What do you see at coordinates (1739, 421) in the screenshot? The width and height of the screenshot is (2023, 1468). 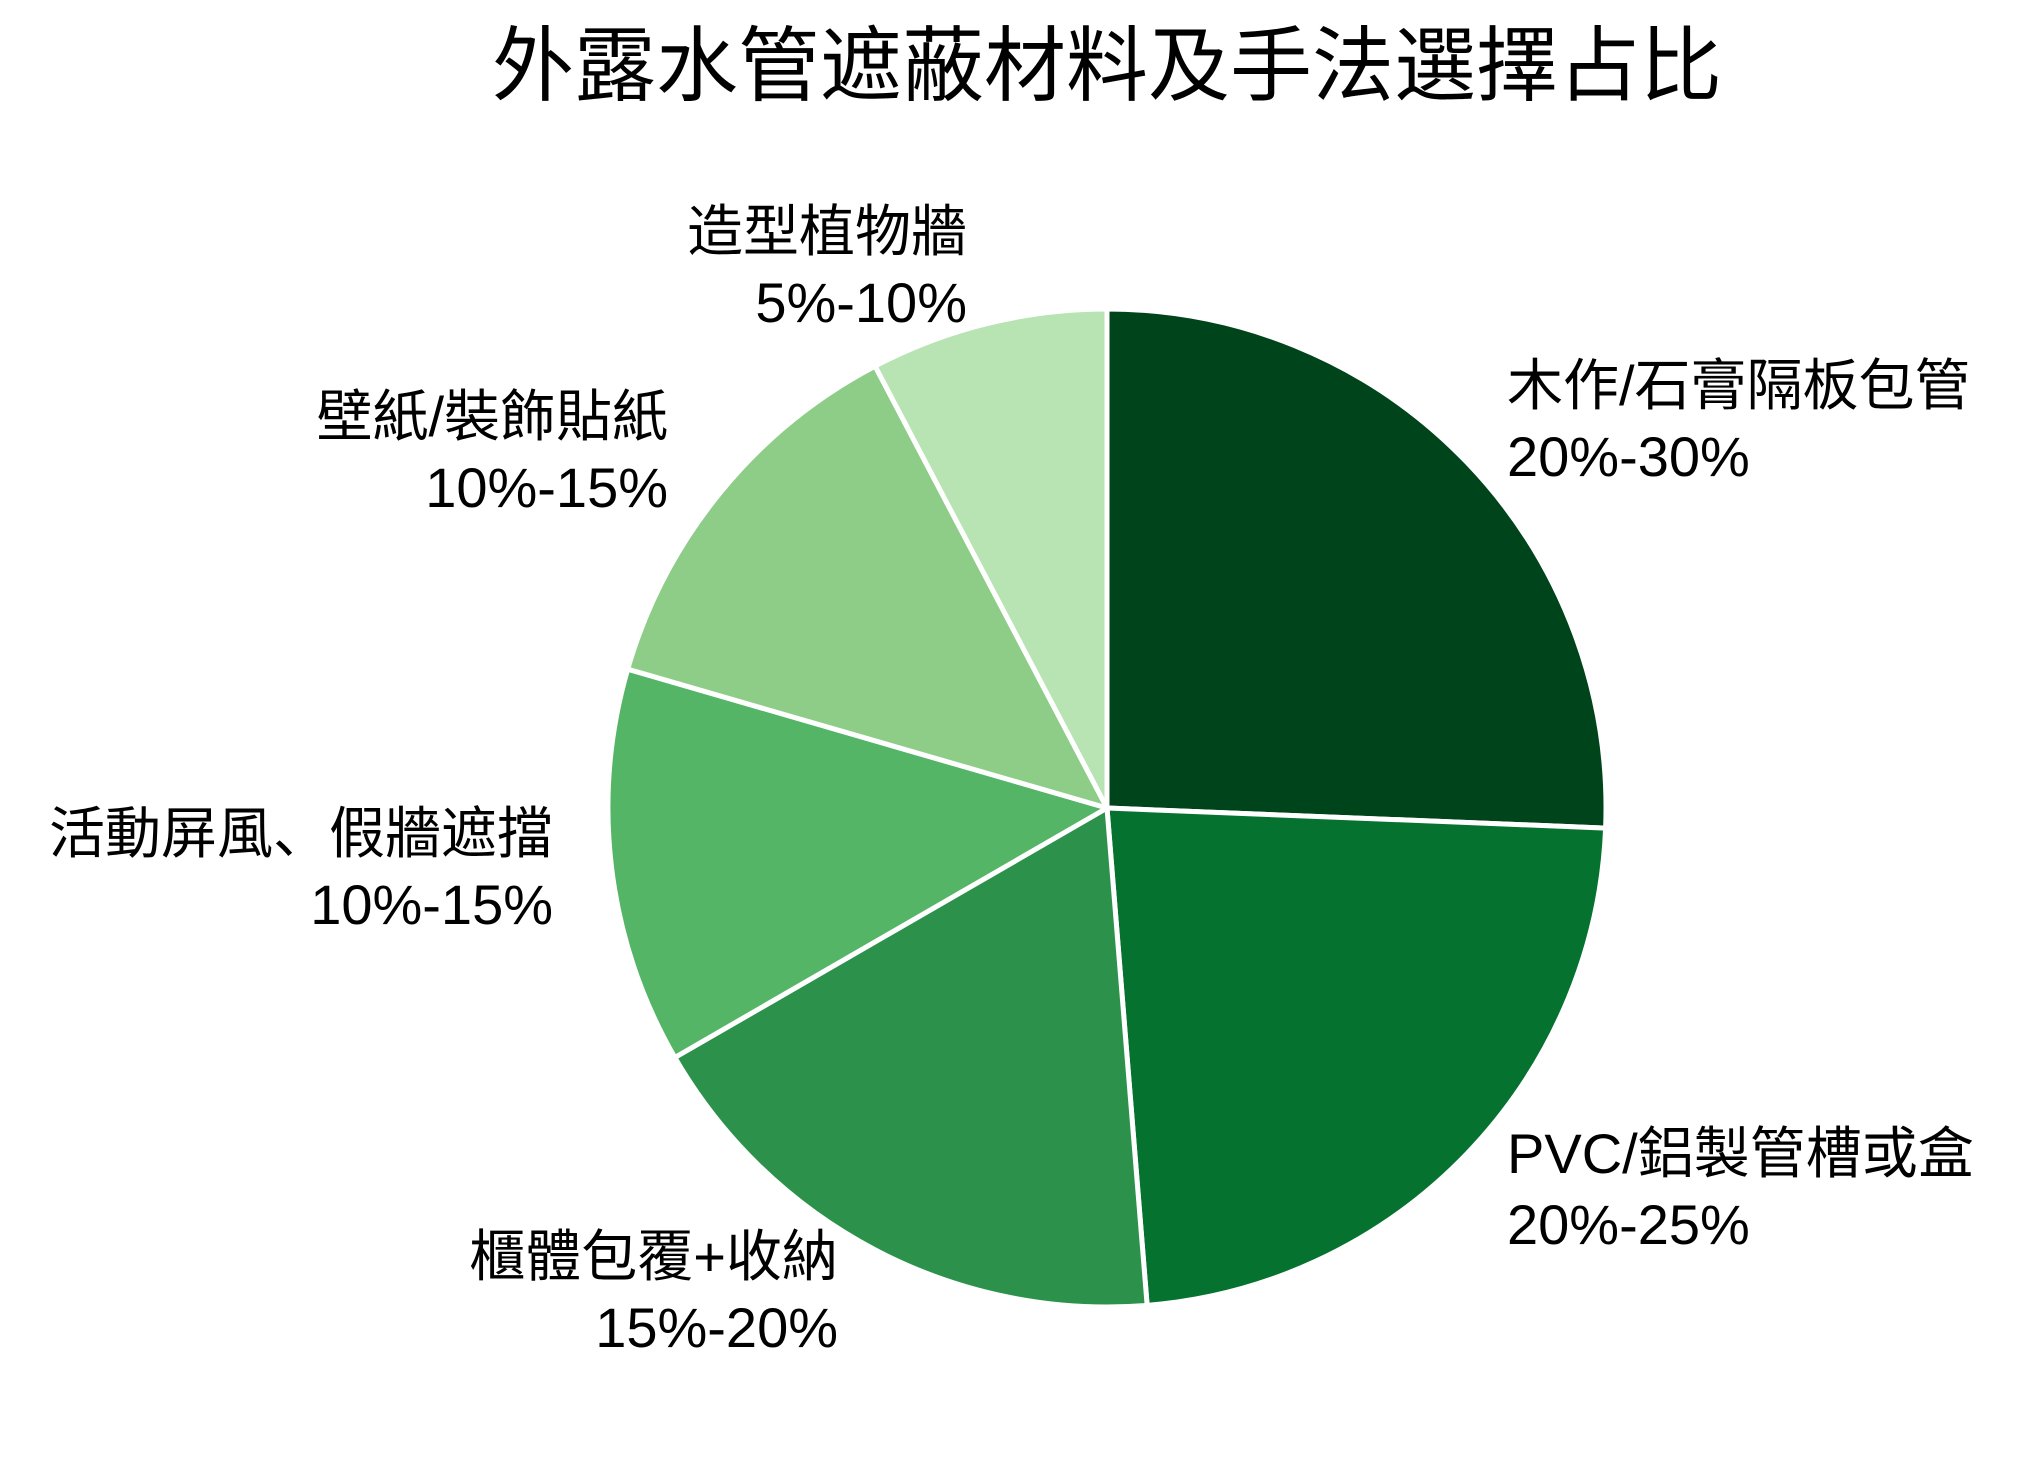 I see `slice-label-wood-gypsum-board: 木作/石膏隔板包管 20%-30%` at bounding box center [1739, 421].